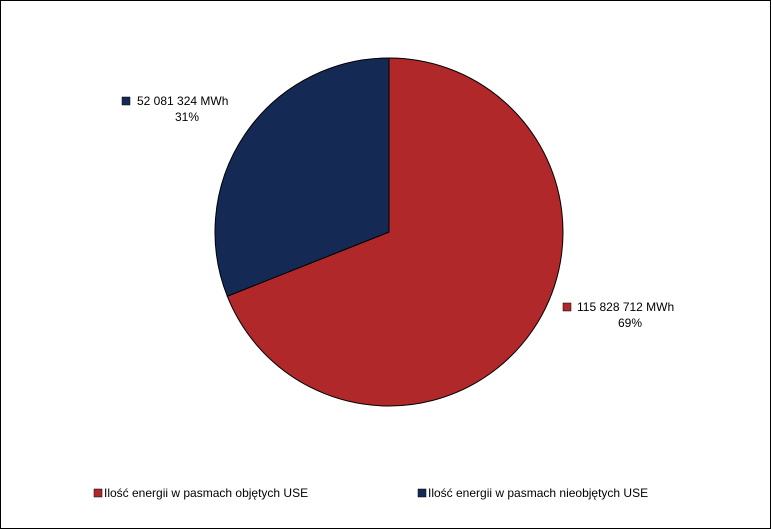 The width and height of the screenshot is (771, 529). What do you see at coordinates (630, 323) in the screenshot?
I see `percent-label: 69%` at bounding box center [630, 323].